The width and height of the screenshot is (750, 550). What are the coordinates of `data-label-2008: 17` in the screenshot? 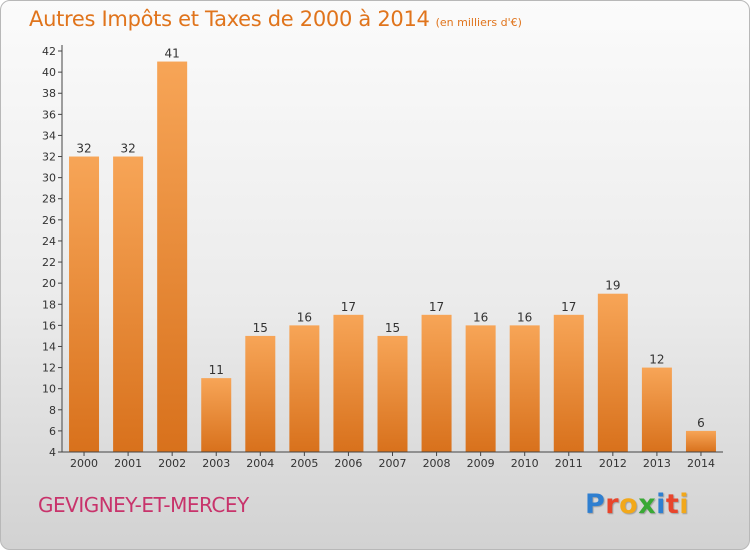 It's located at (436, 307).